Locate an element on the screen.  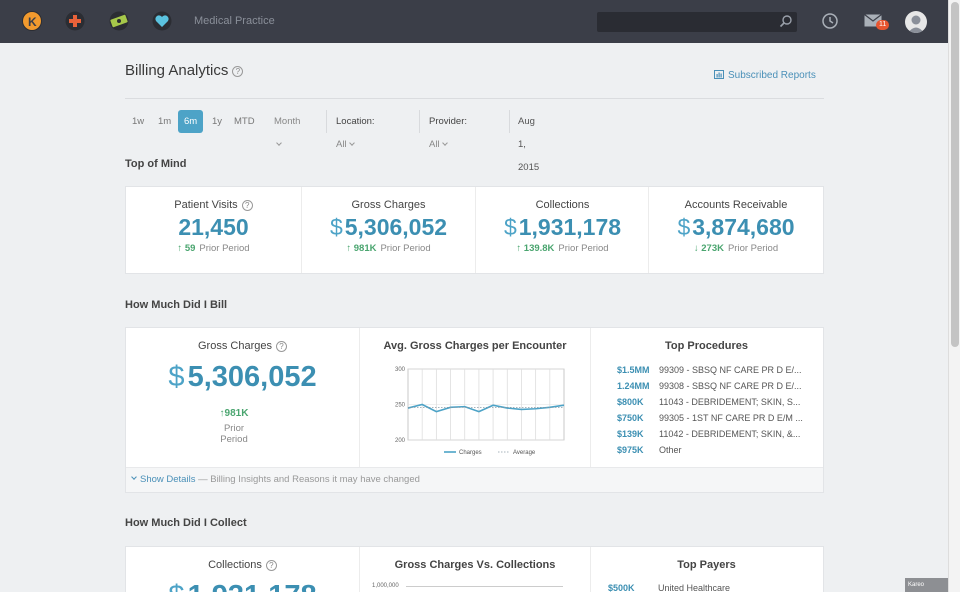
subscribed-reports-label: Subscribed Reports is located at coordinates (772, 75).